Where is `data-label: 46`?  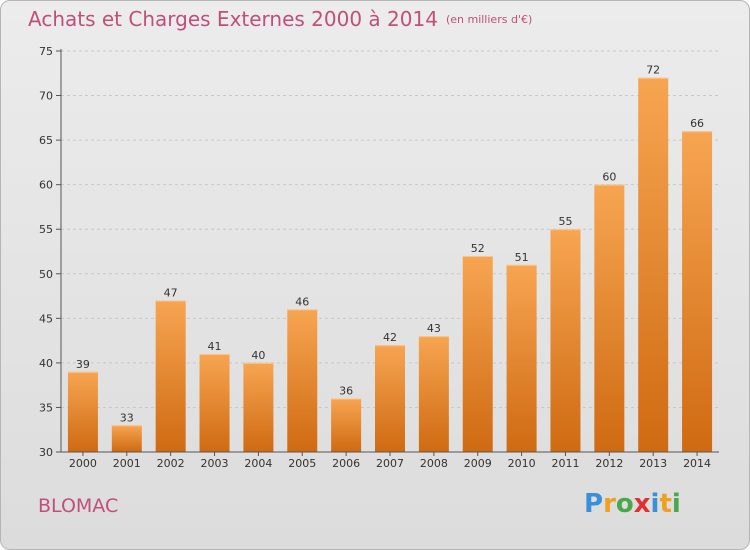
data-label: 46 is located at coordinates (302, 301).